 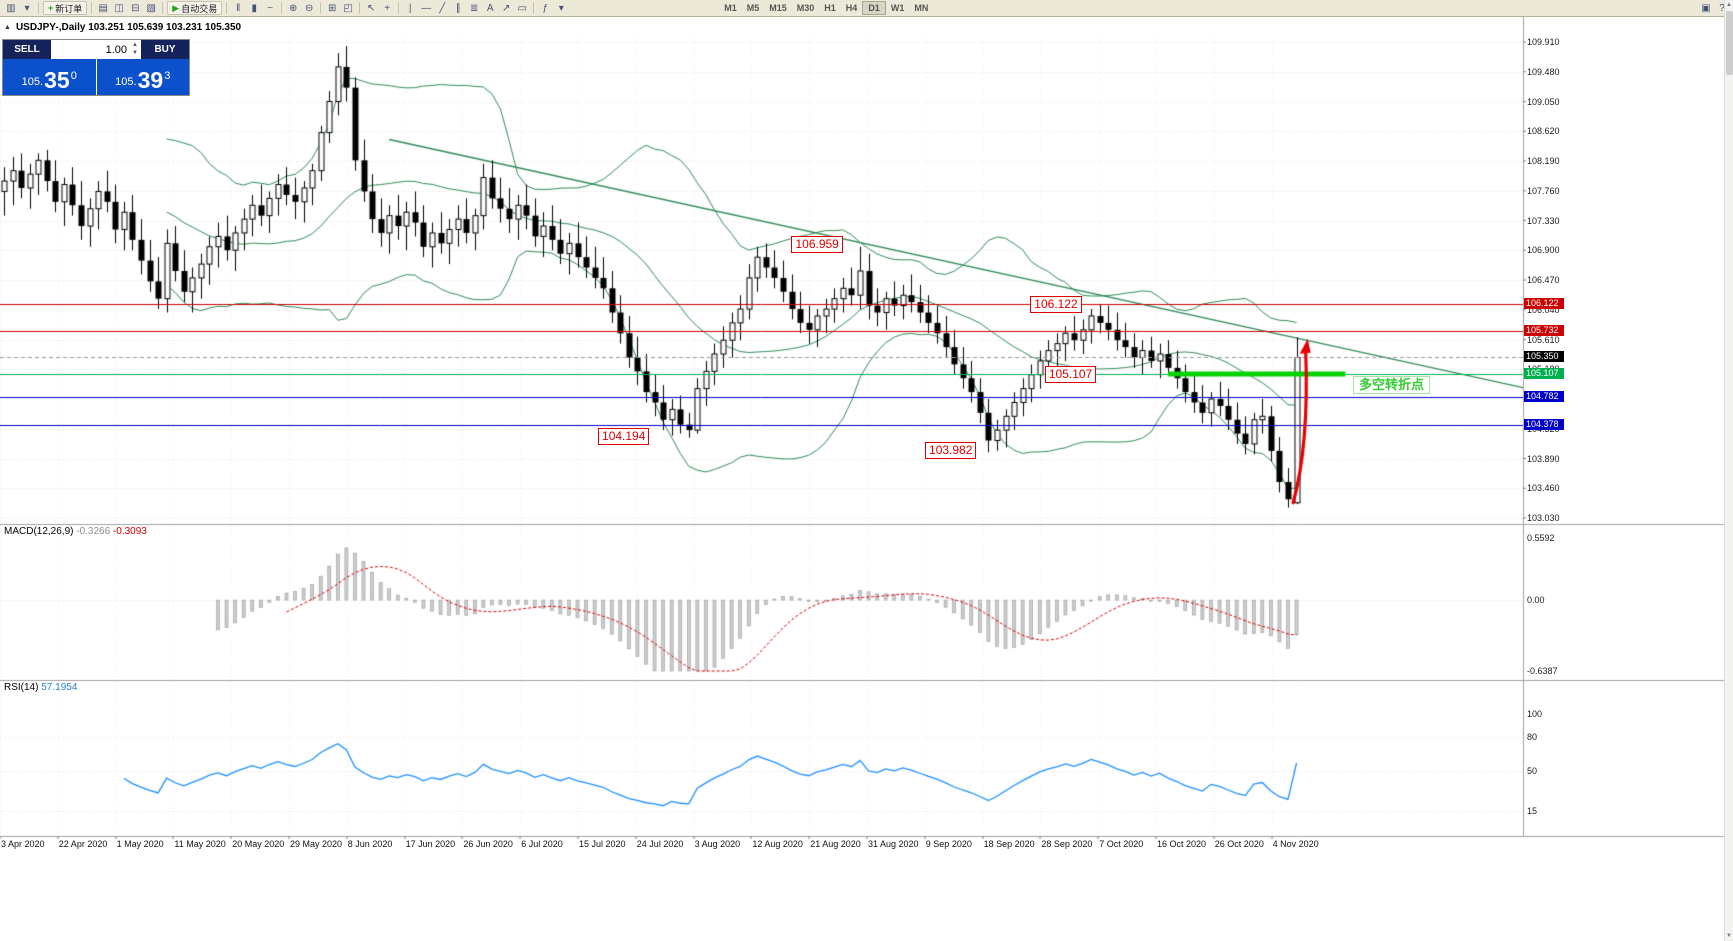 What do you see at coordinates (1729, 5) in the screenshot?
I see `scroll-up-icon: ▲` at bounding box center [1729, 5].